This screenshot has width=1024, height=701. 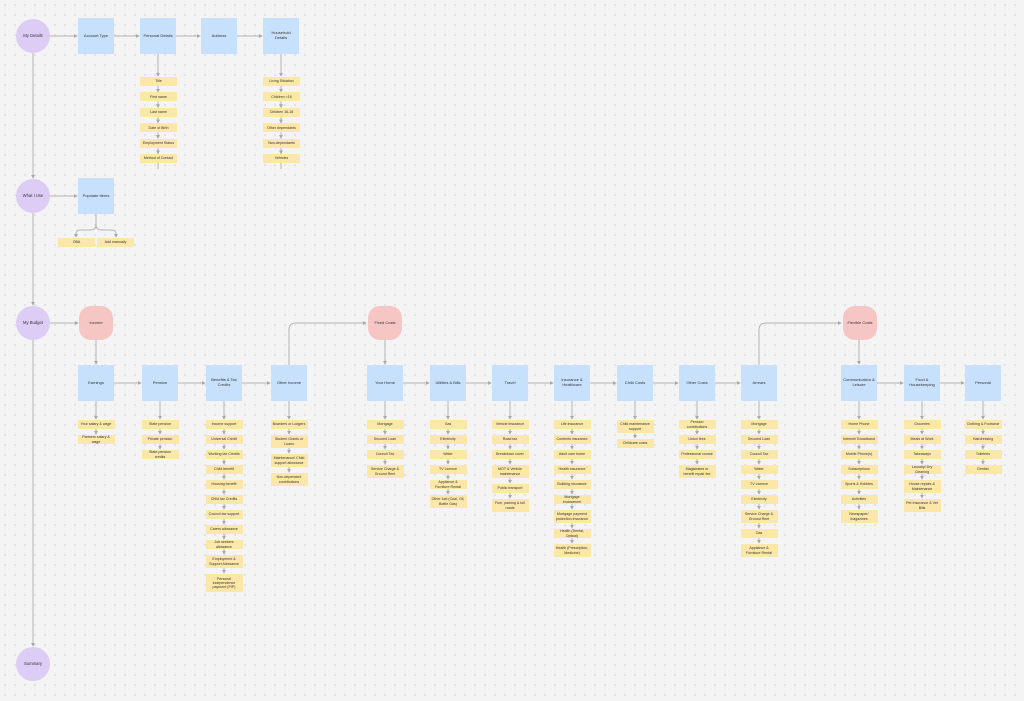 What do you see at coordinates (922, 439) in the screenshot?
I see `budget-item: Meals at Work` at bounding box center [922, 439].